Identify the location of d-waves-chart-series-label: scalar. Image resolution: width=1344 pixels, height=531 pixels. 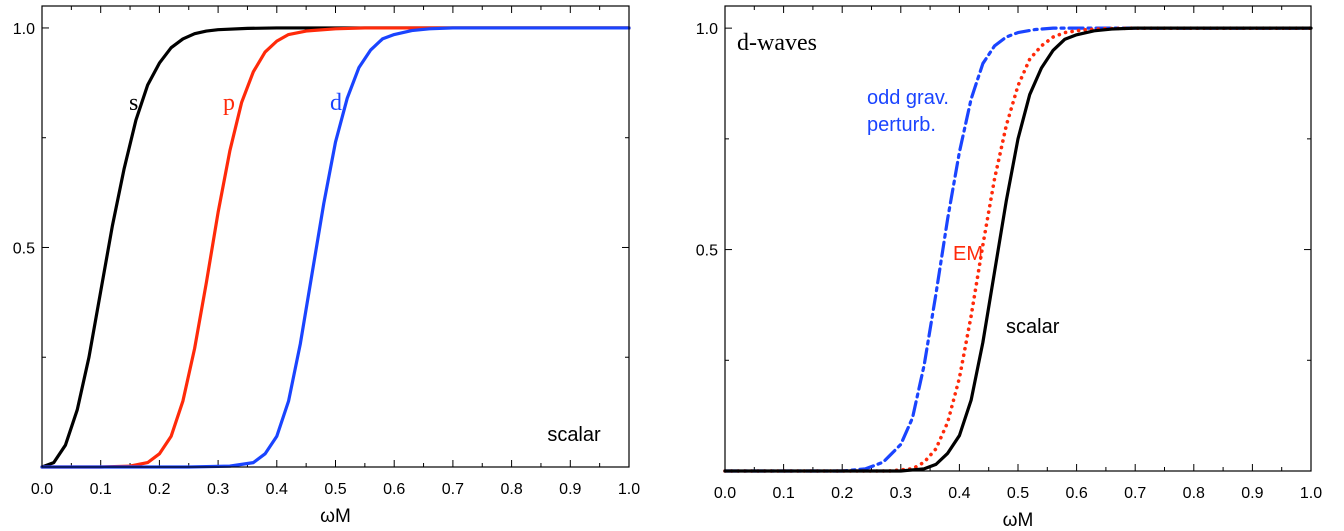
(1033, 327).